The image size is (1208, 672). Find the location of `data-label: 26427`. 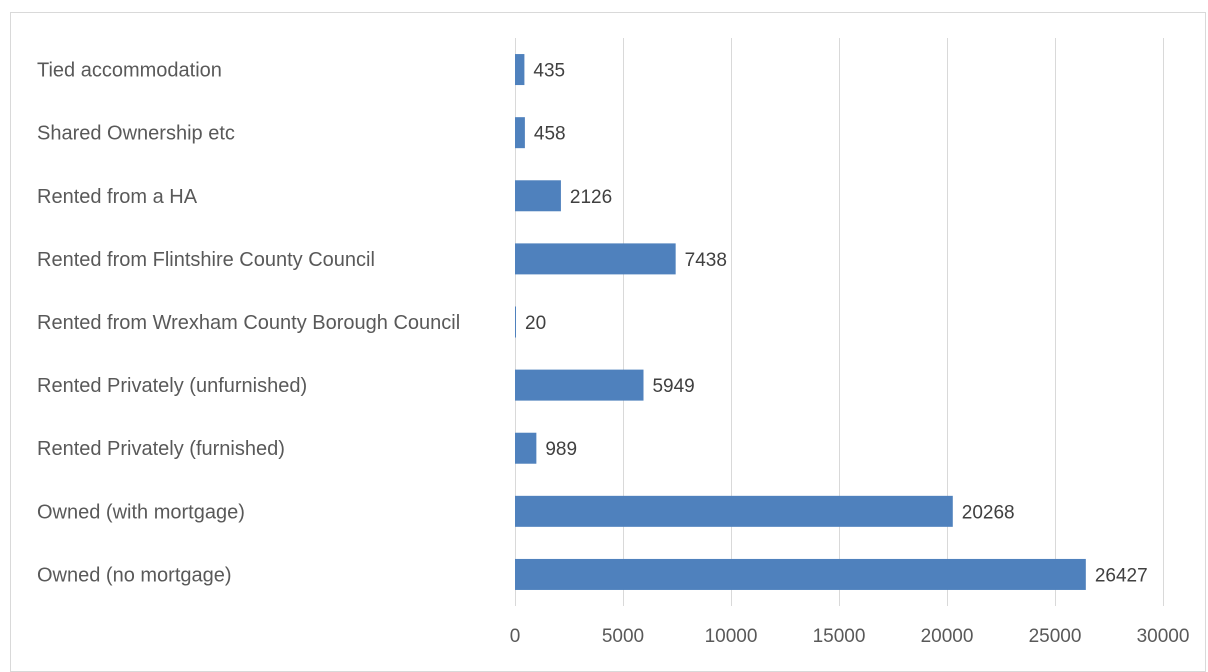

data-label: 26427 is located at coordinates (1121, 575).